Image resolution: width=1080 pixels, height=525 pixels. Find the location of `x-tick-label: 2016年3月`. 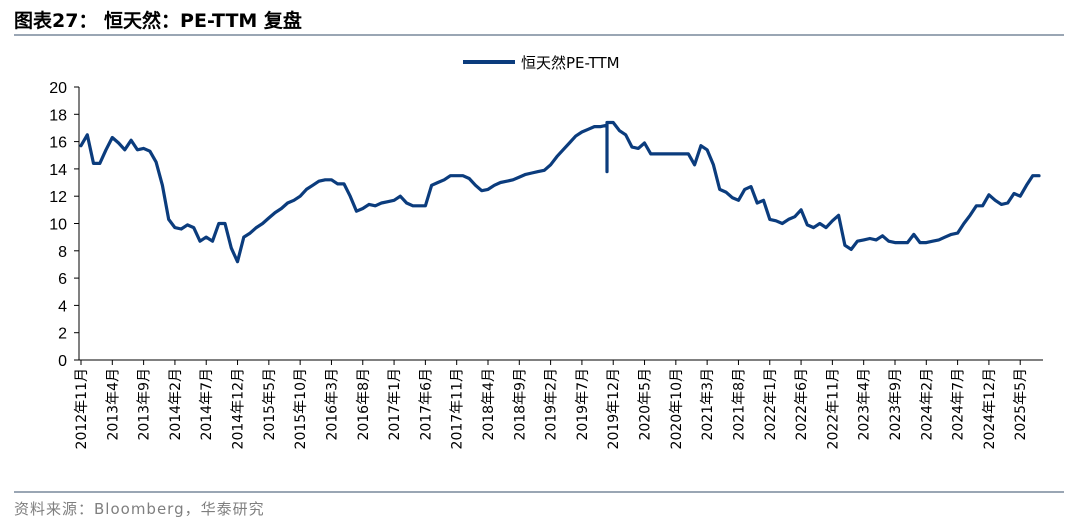

x-tick-label: 2016年3月 is located at coordinates (332, 404).